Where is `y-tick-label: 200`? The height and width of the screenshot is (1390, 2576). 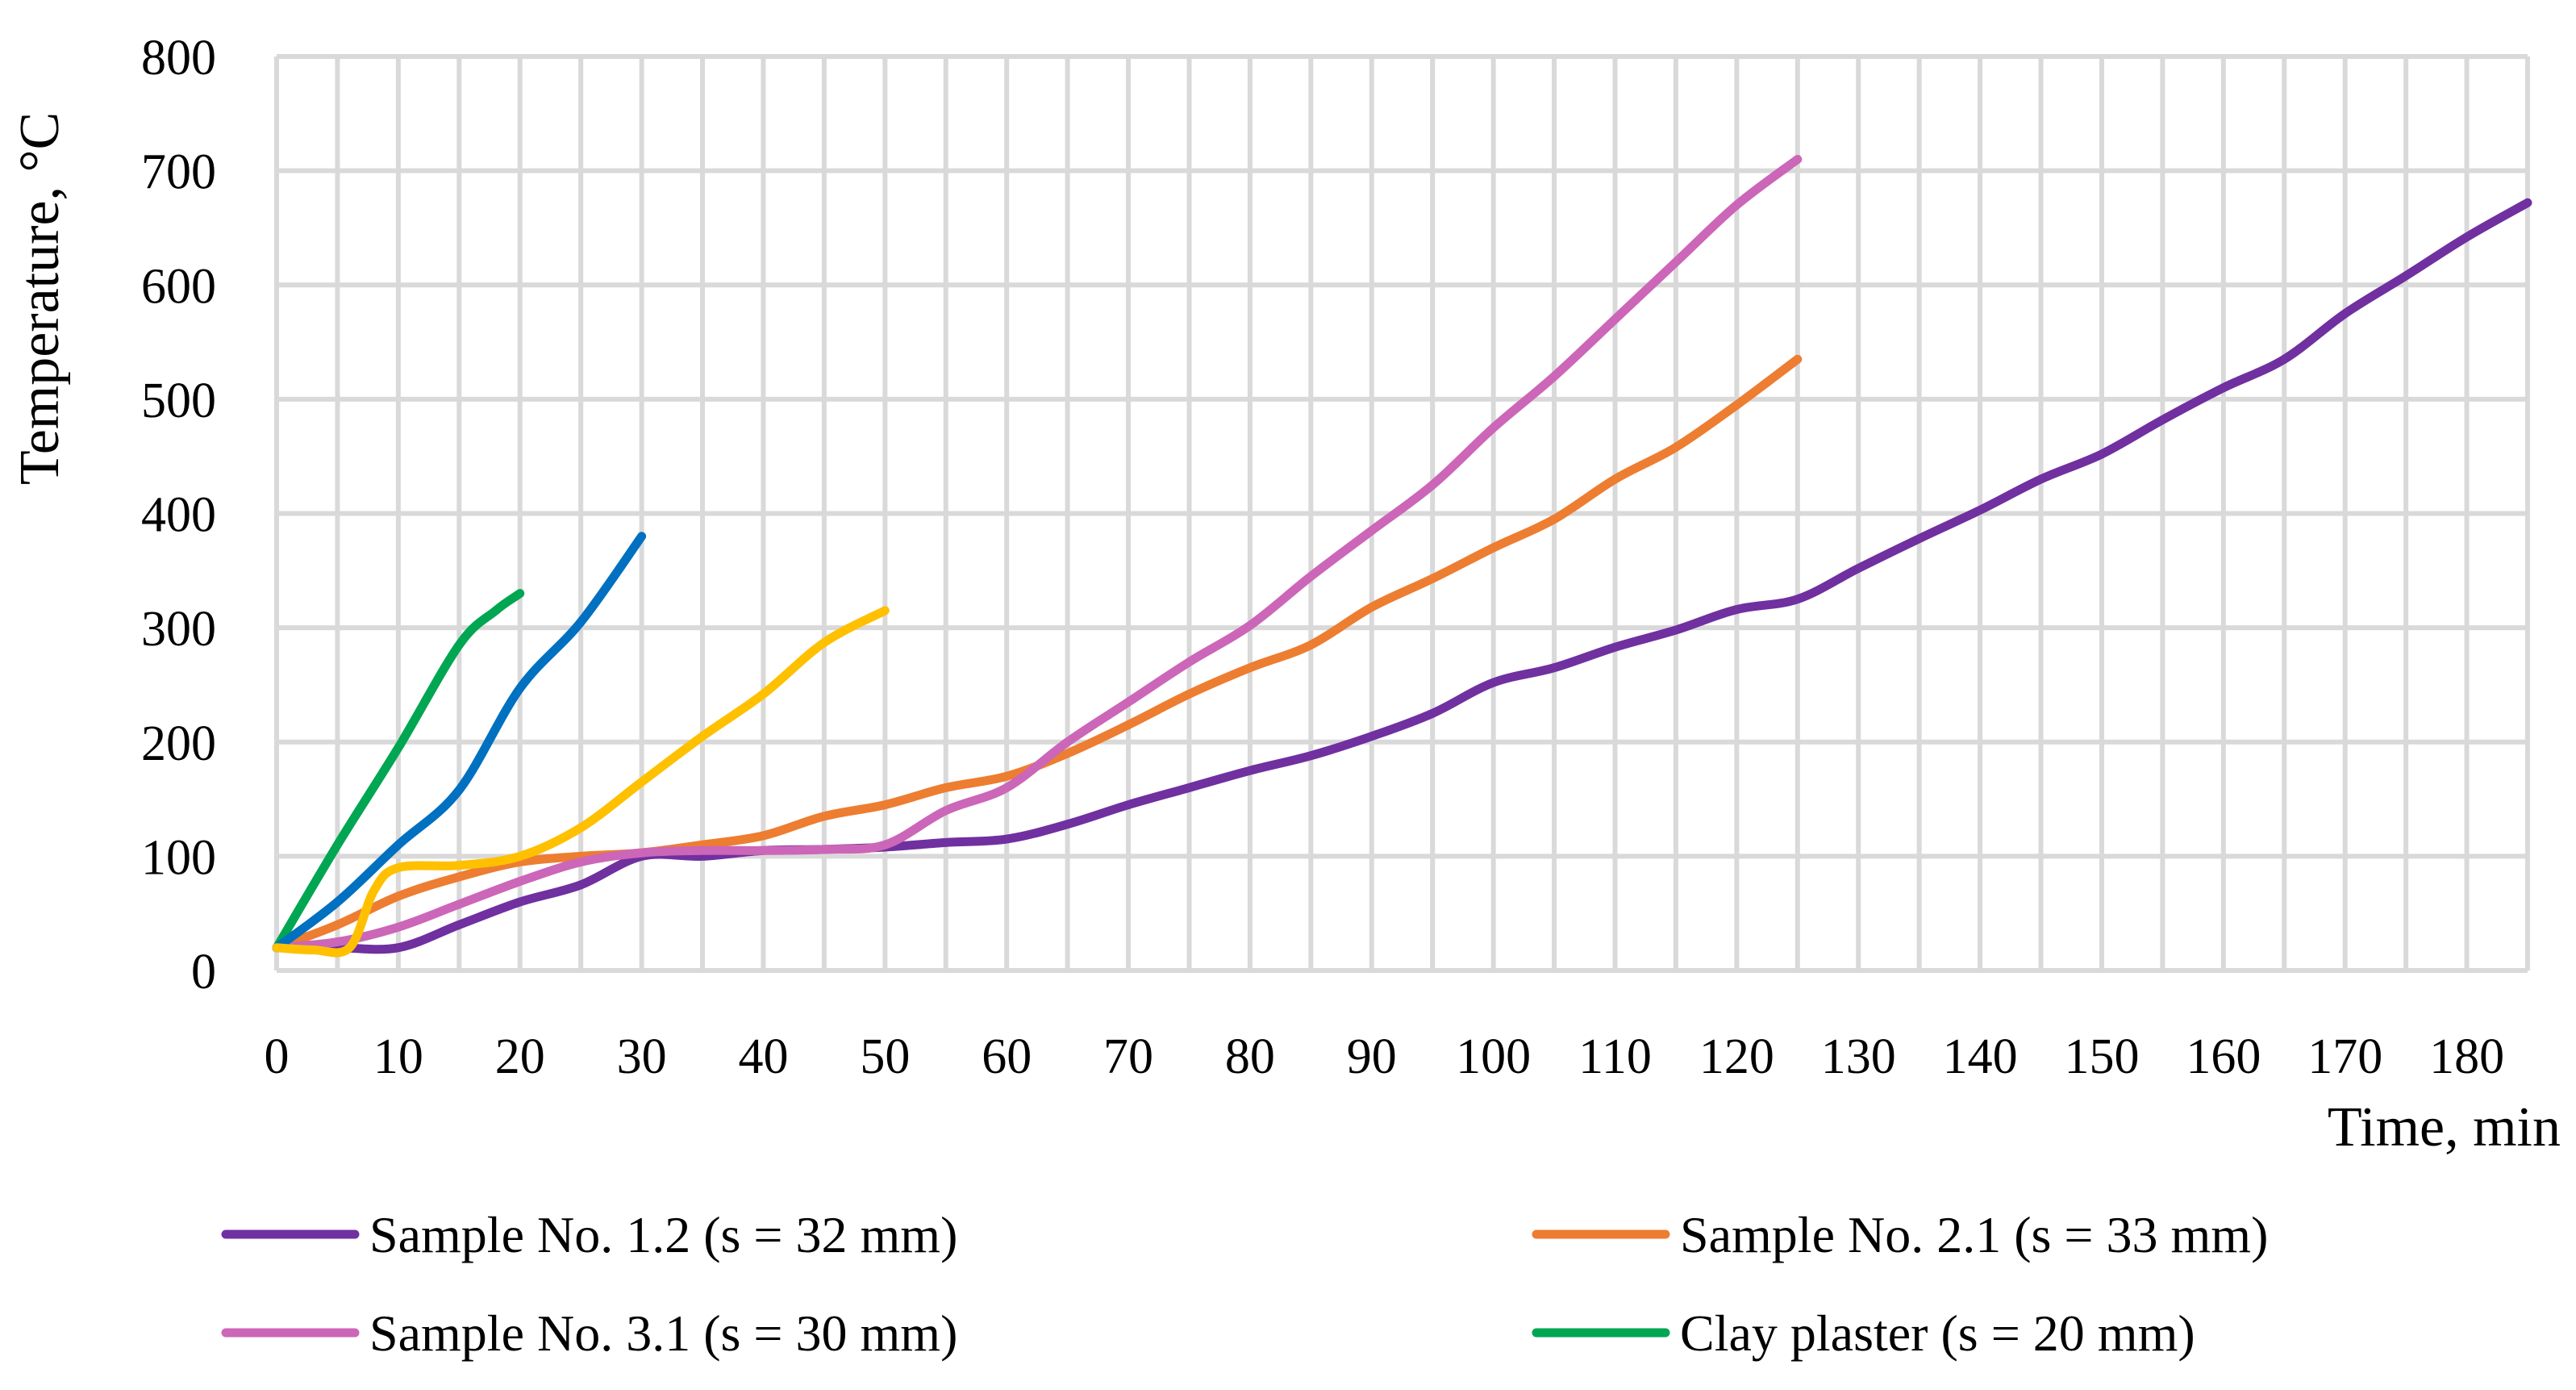
y-tick-label: 200 is located at coordinates (178, 743).